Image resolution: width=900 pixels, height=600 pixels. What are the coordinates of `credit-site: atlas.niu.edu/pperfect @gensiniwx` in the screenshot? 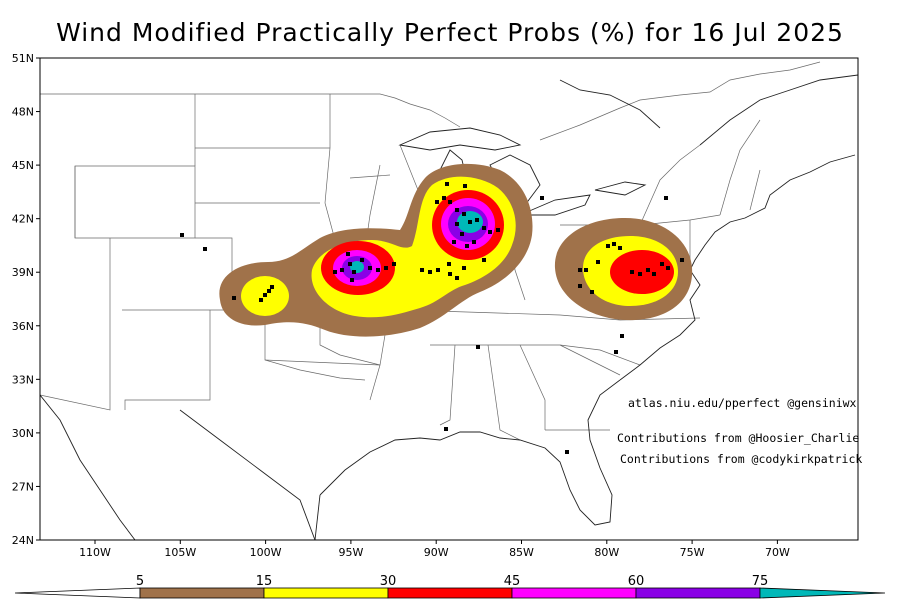 It's located at (742, 403).